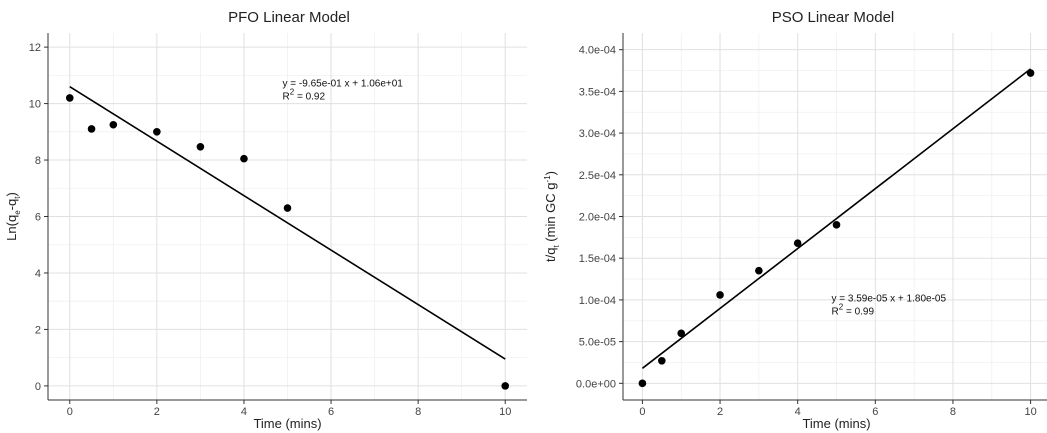  Describe the element at coordinates (35, 105) in the screenshot. I see `y-tick-label: 10` at that location.